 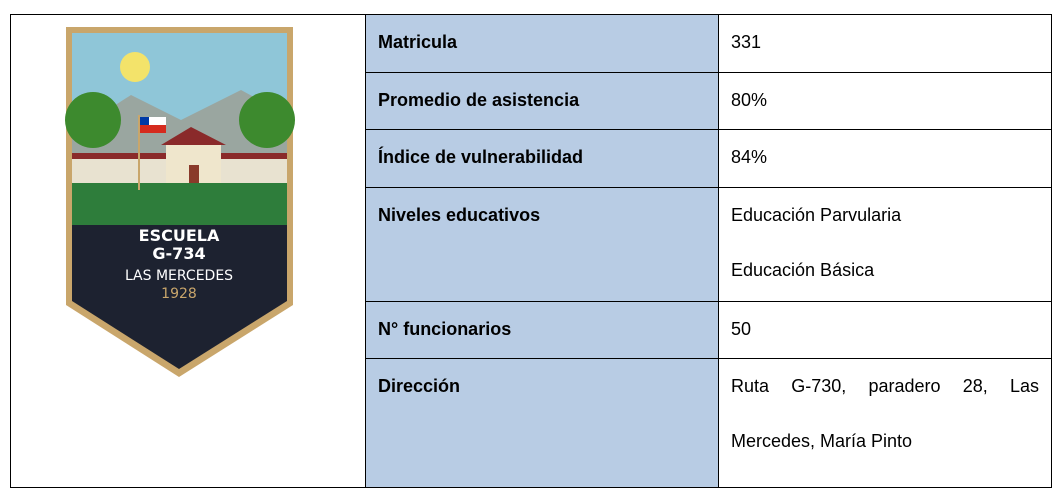 What do you see at coordinates (816, 214) in the screenshot?
I see `value-line: Educación Parvularia` at bounding box center [816, 214].